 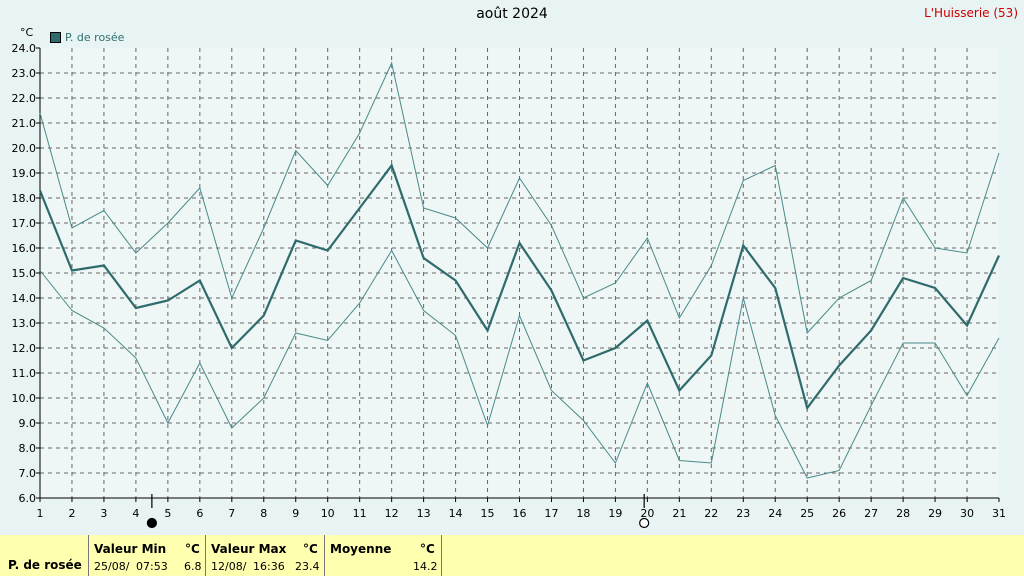 I want to click on stats-row-label-cell: P. de rosée, so click(x=44, y=555).